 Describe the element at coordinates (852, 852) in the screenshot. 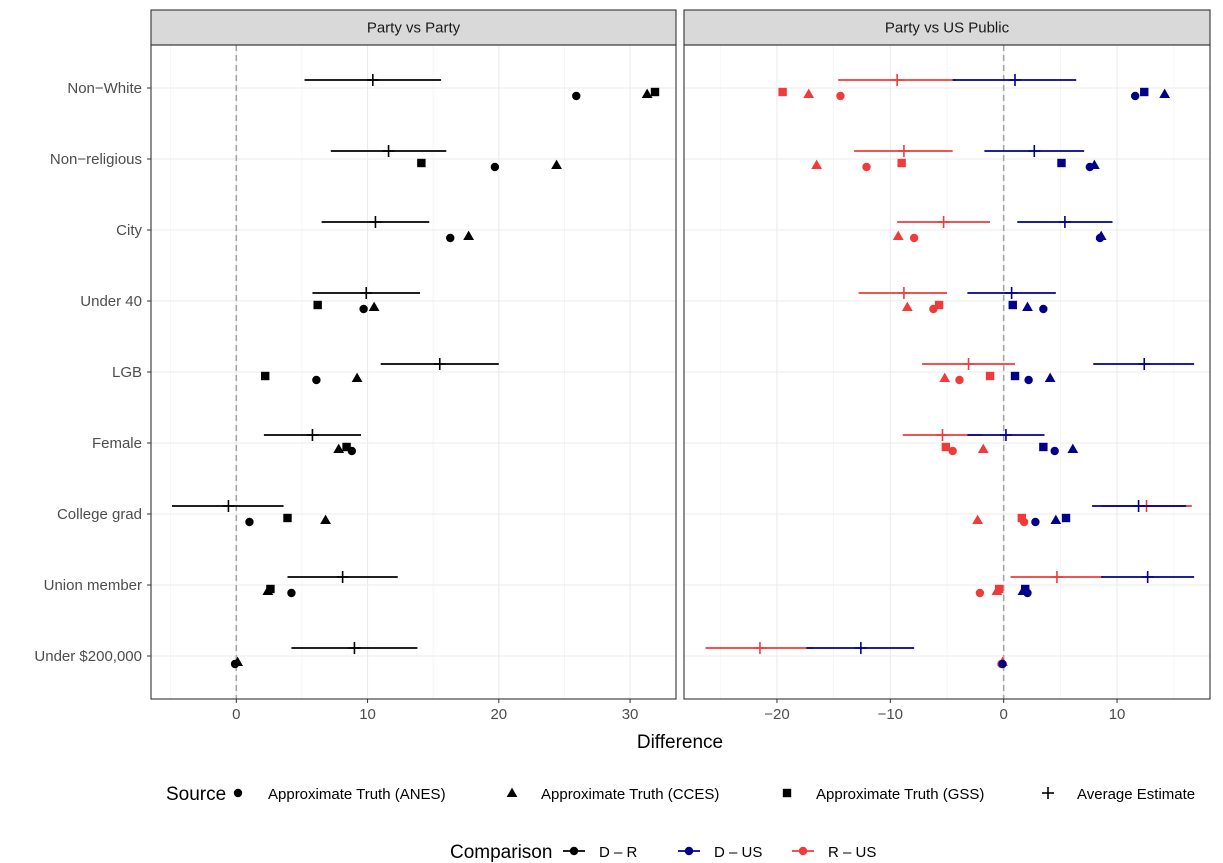

I see `legend-comparison-label: R – US` at that location.